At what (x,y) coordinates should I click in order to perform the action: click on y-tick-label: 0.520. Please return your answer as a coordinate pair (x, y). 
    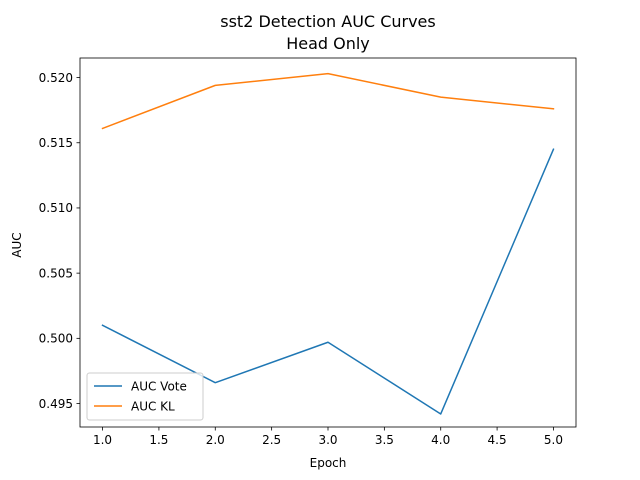
    Looking at the image, I should click on (56, 78).